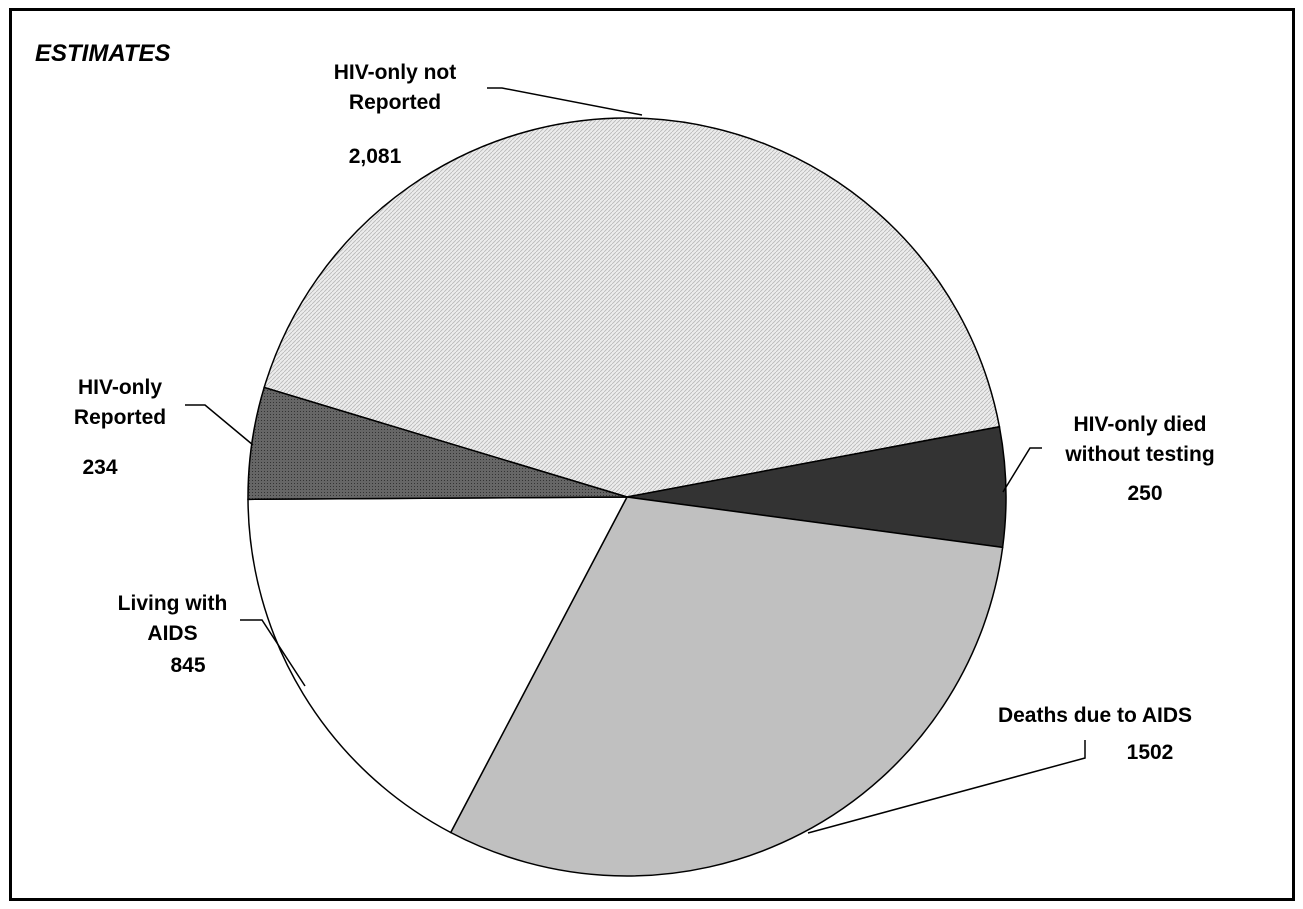 The height and width of the screenshot is (909, 1303). What do you see at coordinates (100, 467) in the screenshot?
I see `value-label: 234` at bounding box center [100, 467].